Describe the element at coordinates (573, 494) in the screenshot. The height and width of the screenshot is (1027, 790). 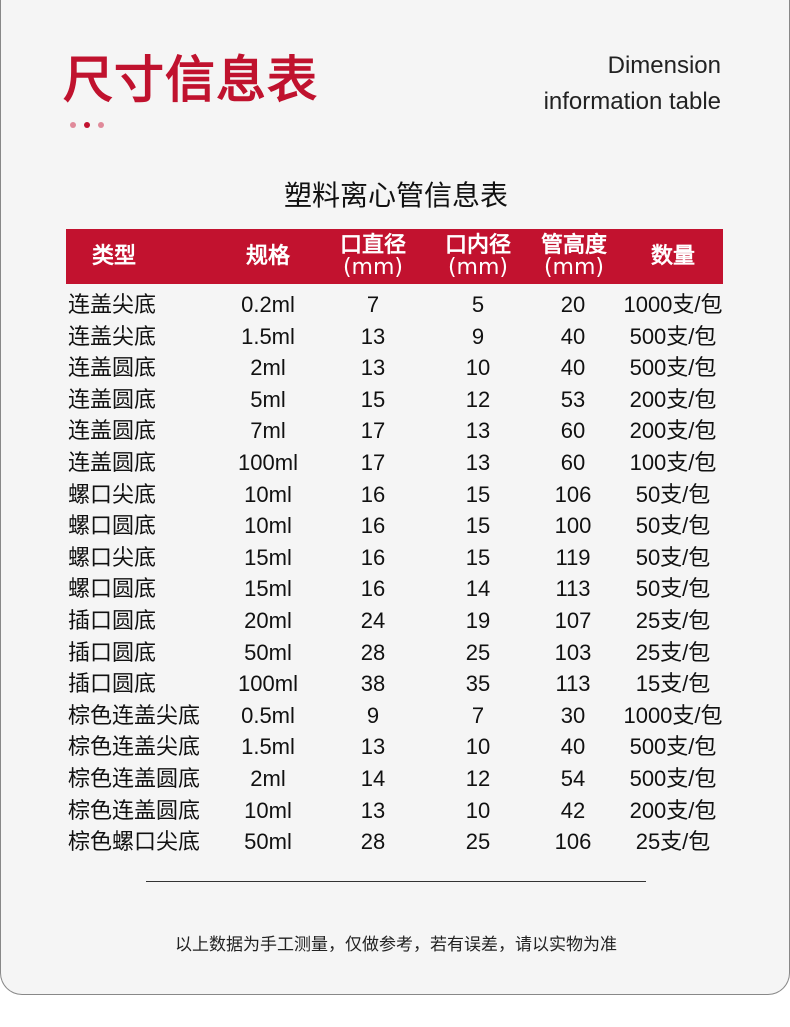
I see `table-cell: 106` at that location.